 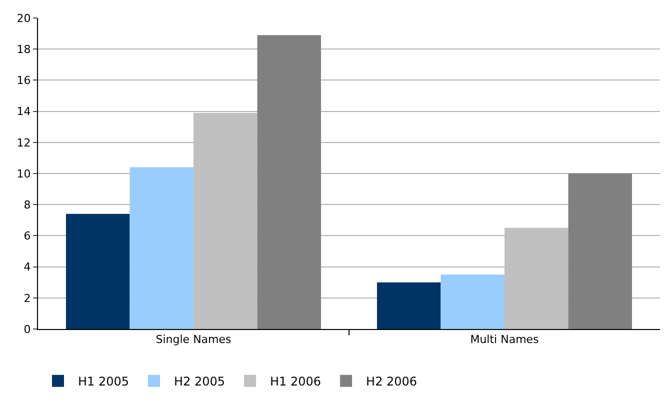 I want to click on x-tick-label: Single Names, so click(x=194, y=339).